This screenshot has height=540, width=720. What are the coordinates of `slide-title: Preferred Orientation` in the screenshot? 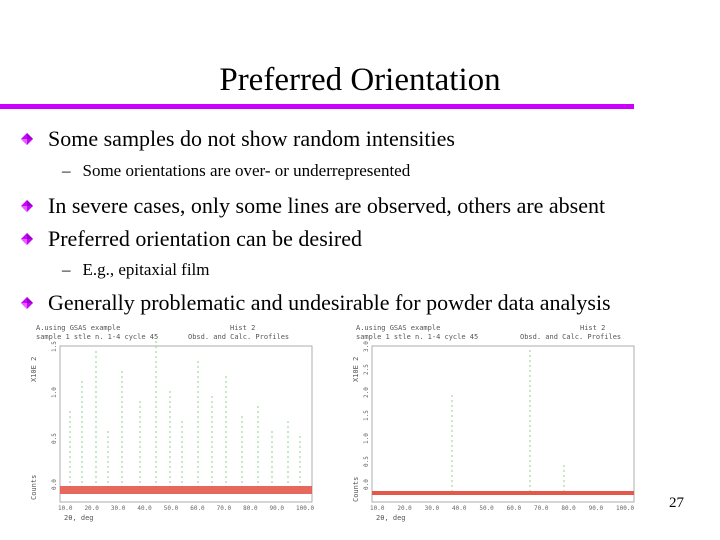 It's located at (360, 80).